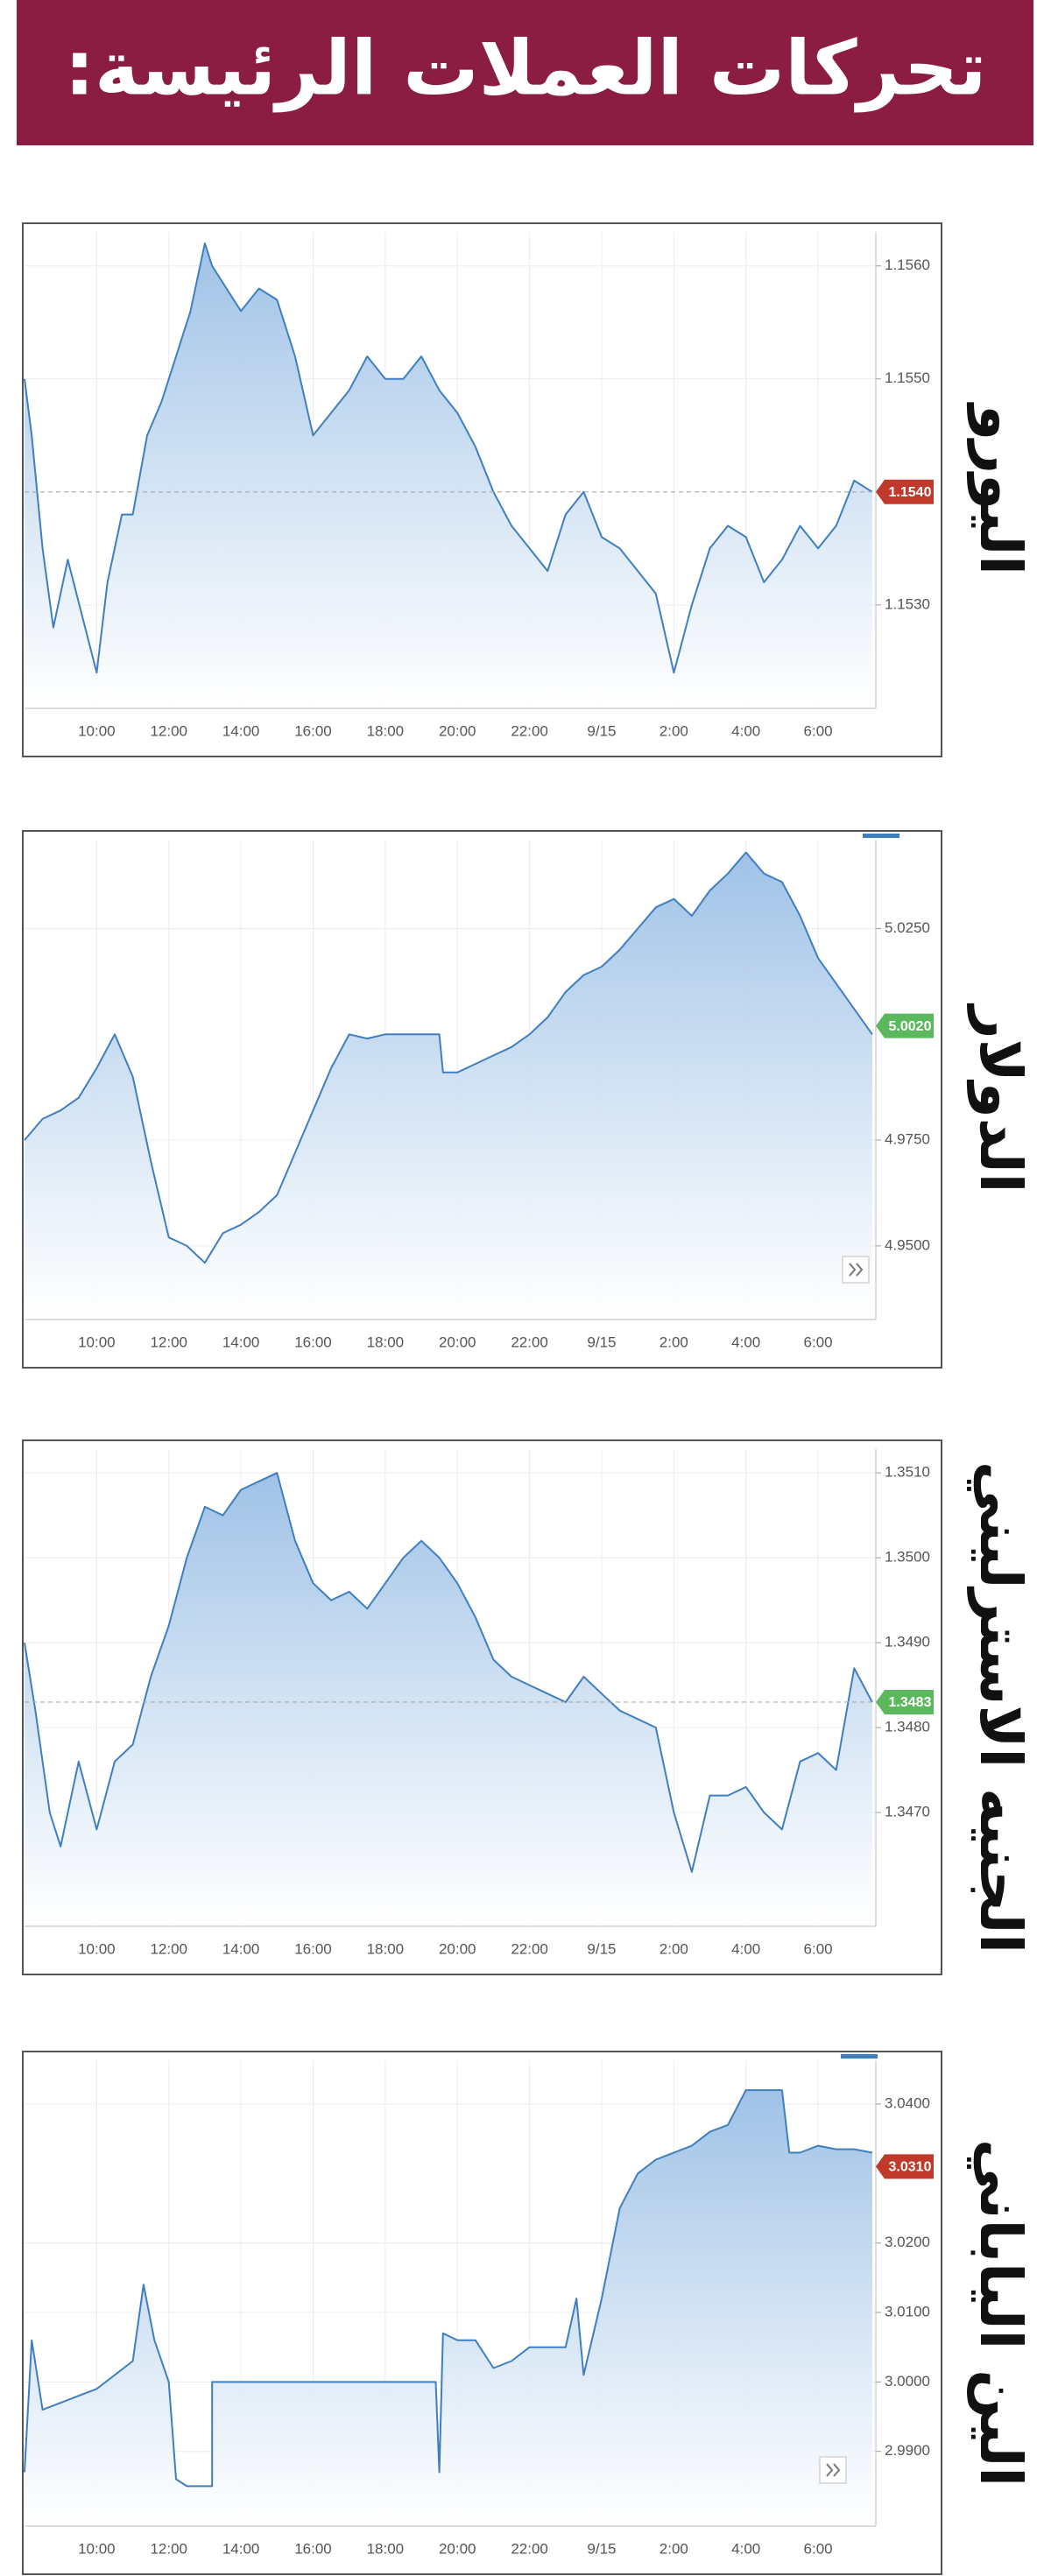 The height and width of the screenshot is (2576, 1051). Describe the element at coordinates (1001, 1707) in the screenshot. I see `chart-title: الجنيه الاسترليني` at that location.